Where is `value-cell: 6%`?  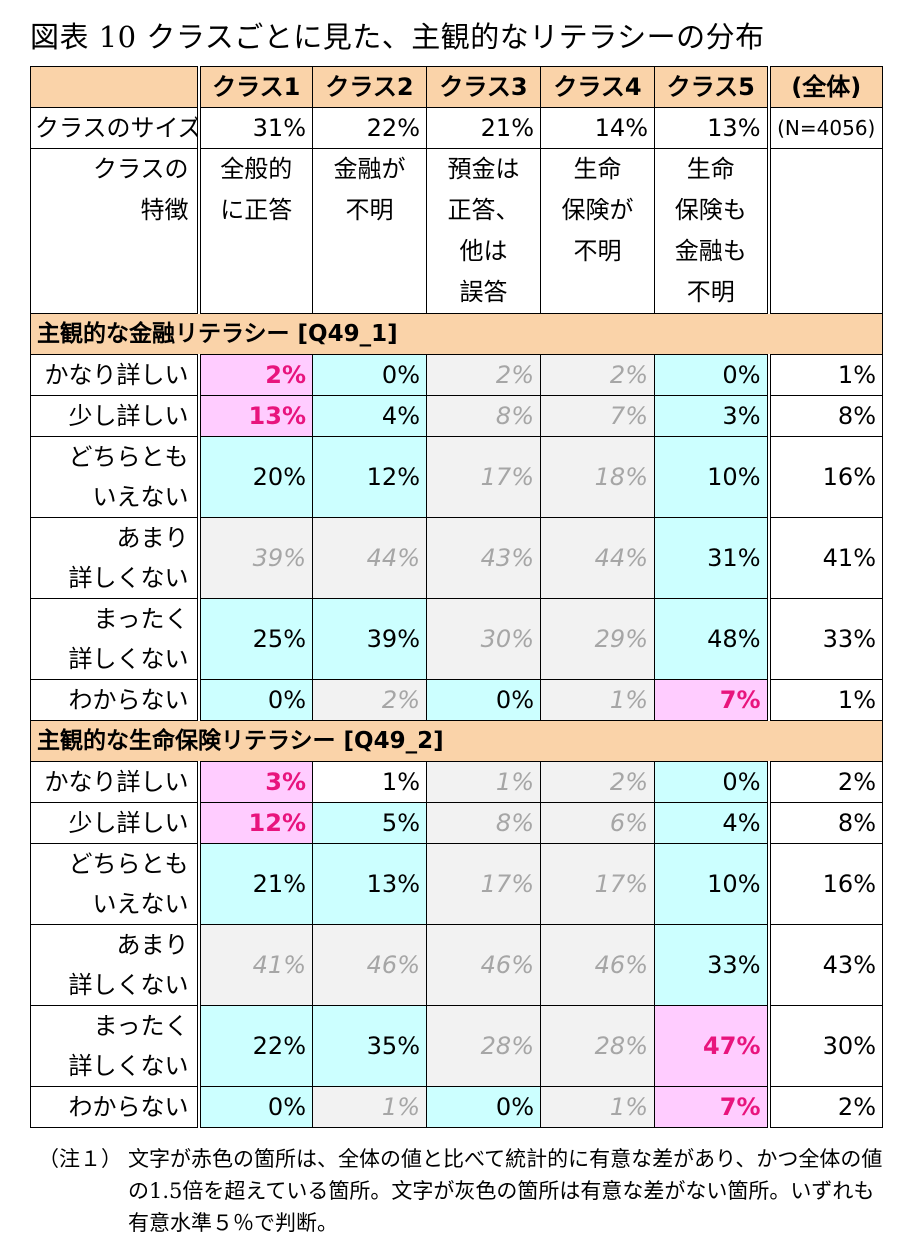 value-cell: 6% is located at coordinates (597, 823).